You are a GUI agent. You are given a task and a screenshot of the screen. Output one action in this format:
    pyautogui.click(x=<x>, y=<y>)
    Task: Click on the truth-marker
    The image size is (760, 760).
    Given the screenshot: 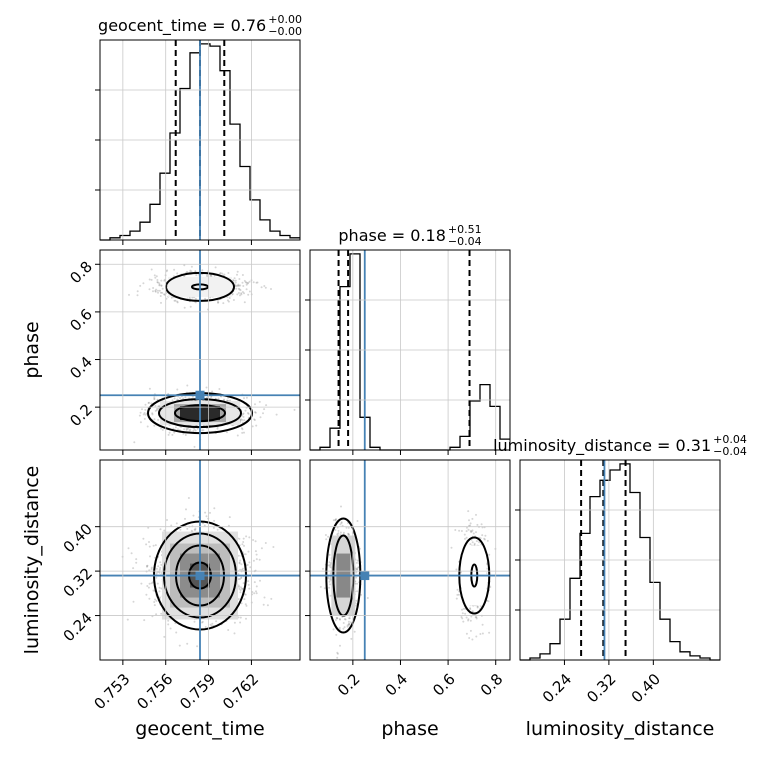 What is the action you would take?
    pyautogui.click(x=200, y=395)
    